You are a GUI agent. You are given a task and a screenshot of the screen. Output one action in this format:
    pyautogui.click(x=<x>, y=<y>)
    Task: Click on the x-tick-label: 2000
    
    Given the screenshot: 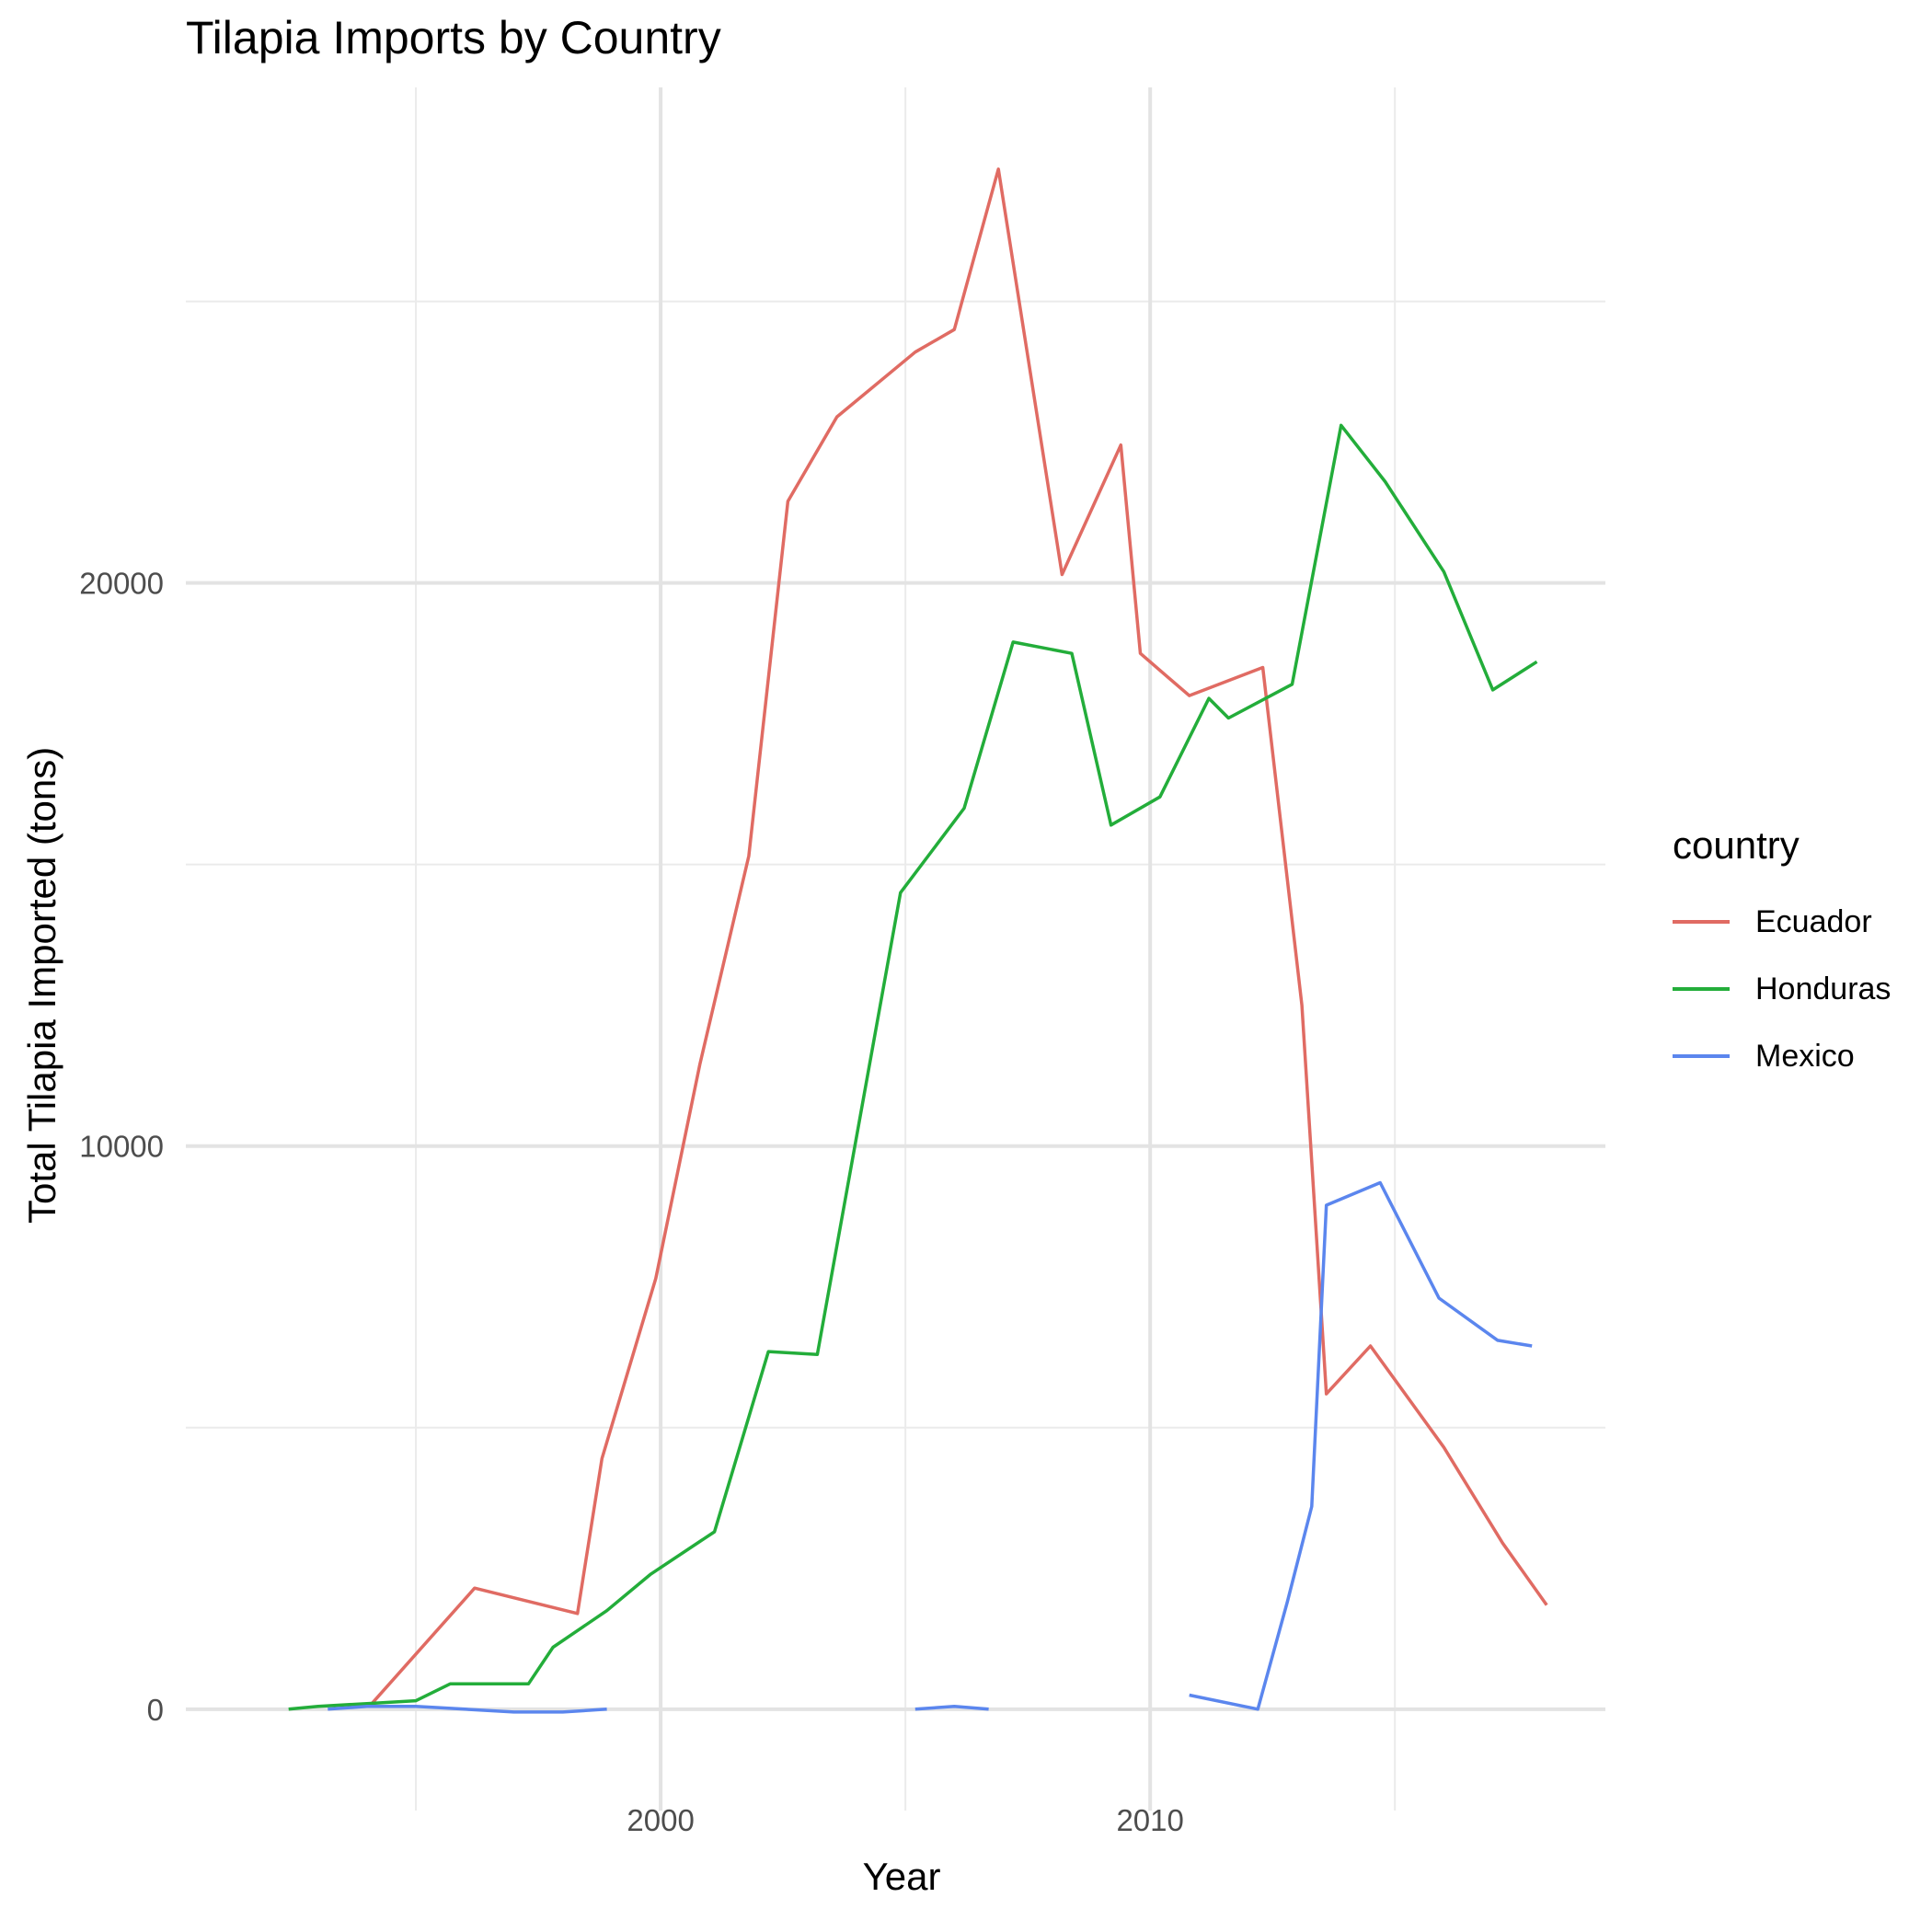 What is the action you would take?
    pyautogui.click(x=660, y=1820)
    